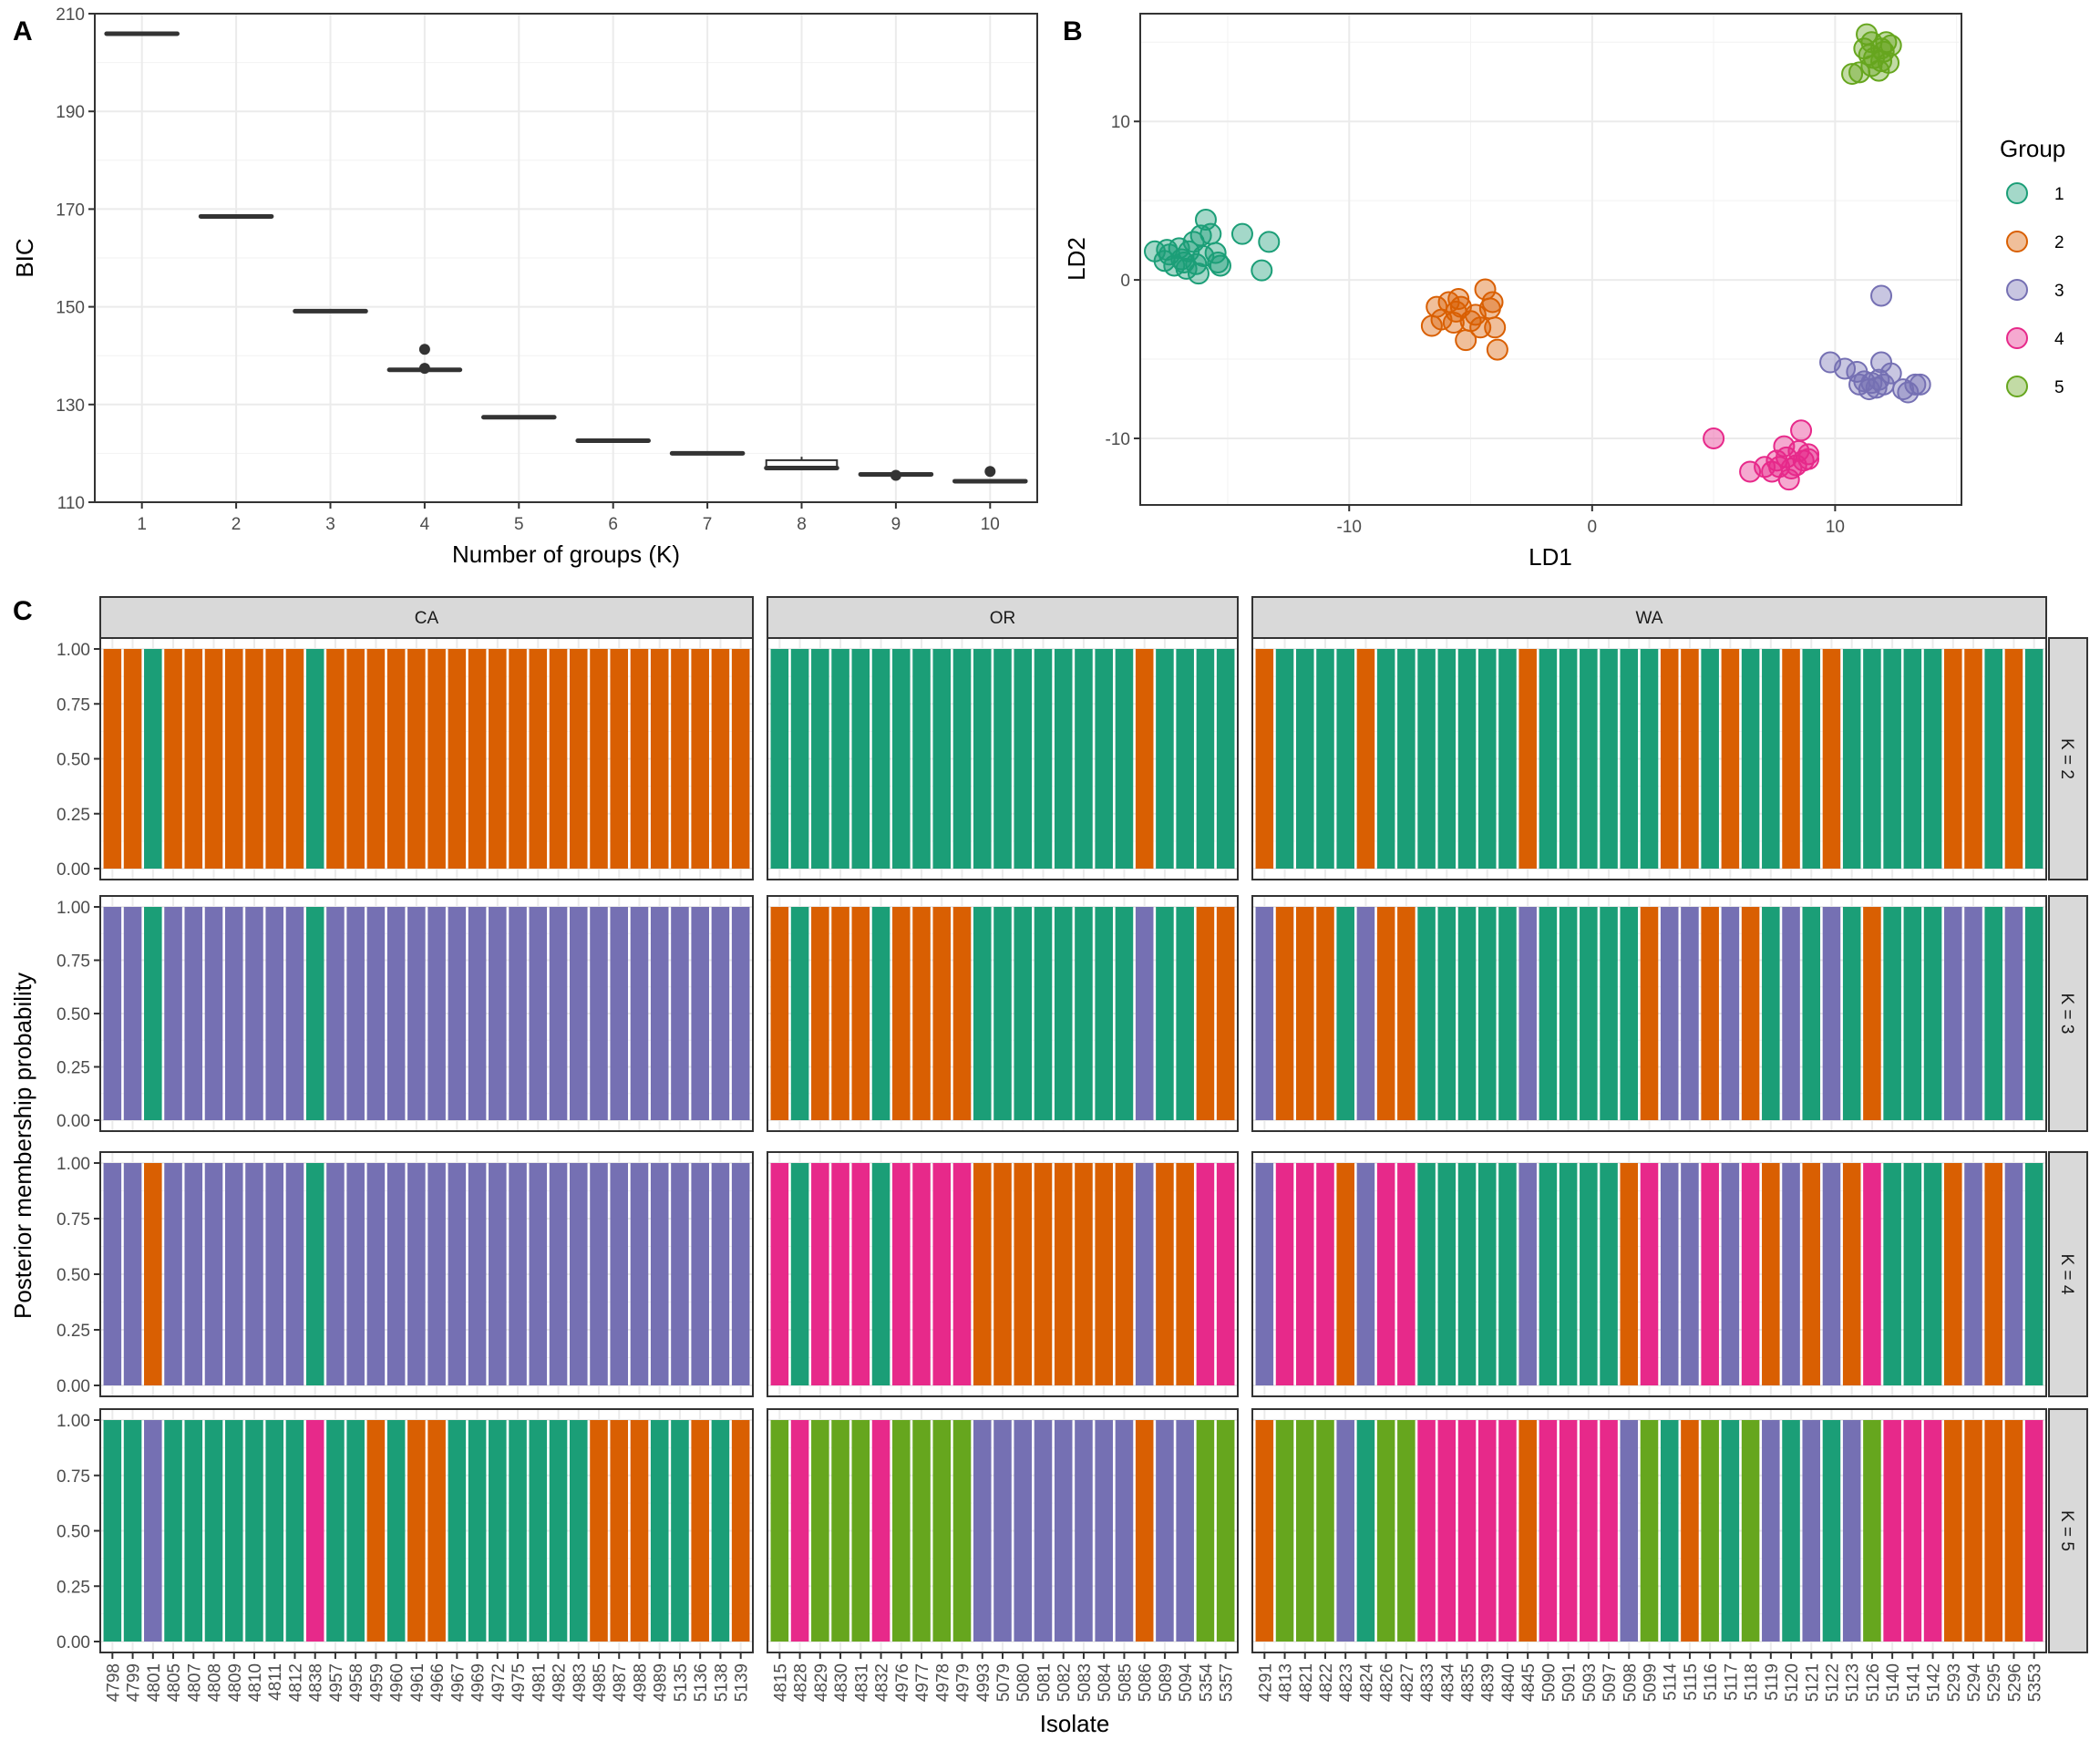 The image size is (2100, 1750). Describe the element at coordinates (2066, 759) in the screenshot. I see `row-strip-label: K = 2` at that location.